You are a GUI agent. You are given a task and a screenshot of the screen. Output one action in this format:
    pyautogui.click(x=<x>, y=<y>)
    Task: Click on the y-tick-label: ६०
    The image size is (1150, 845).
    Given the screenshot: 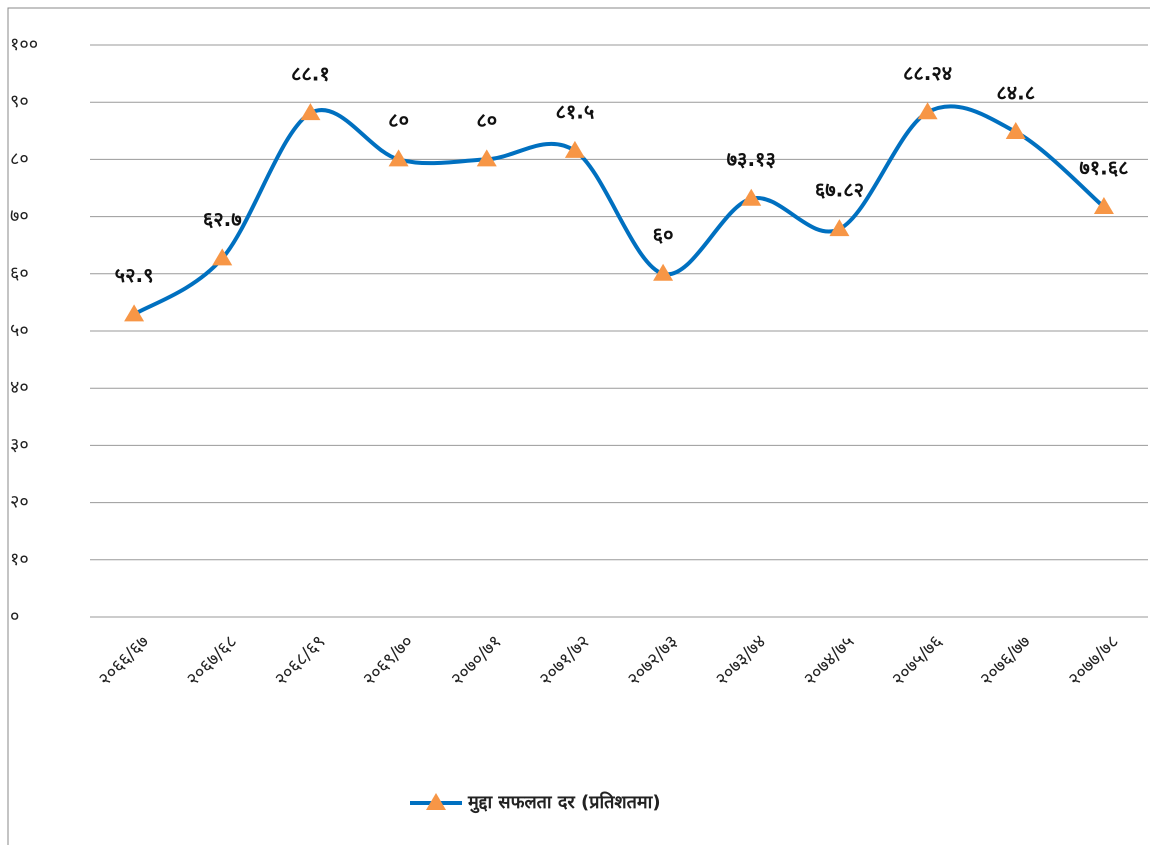 What is the action you would take?
    pyautogui.click(x=19, y=273)
    